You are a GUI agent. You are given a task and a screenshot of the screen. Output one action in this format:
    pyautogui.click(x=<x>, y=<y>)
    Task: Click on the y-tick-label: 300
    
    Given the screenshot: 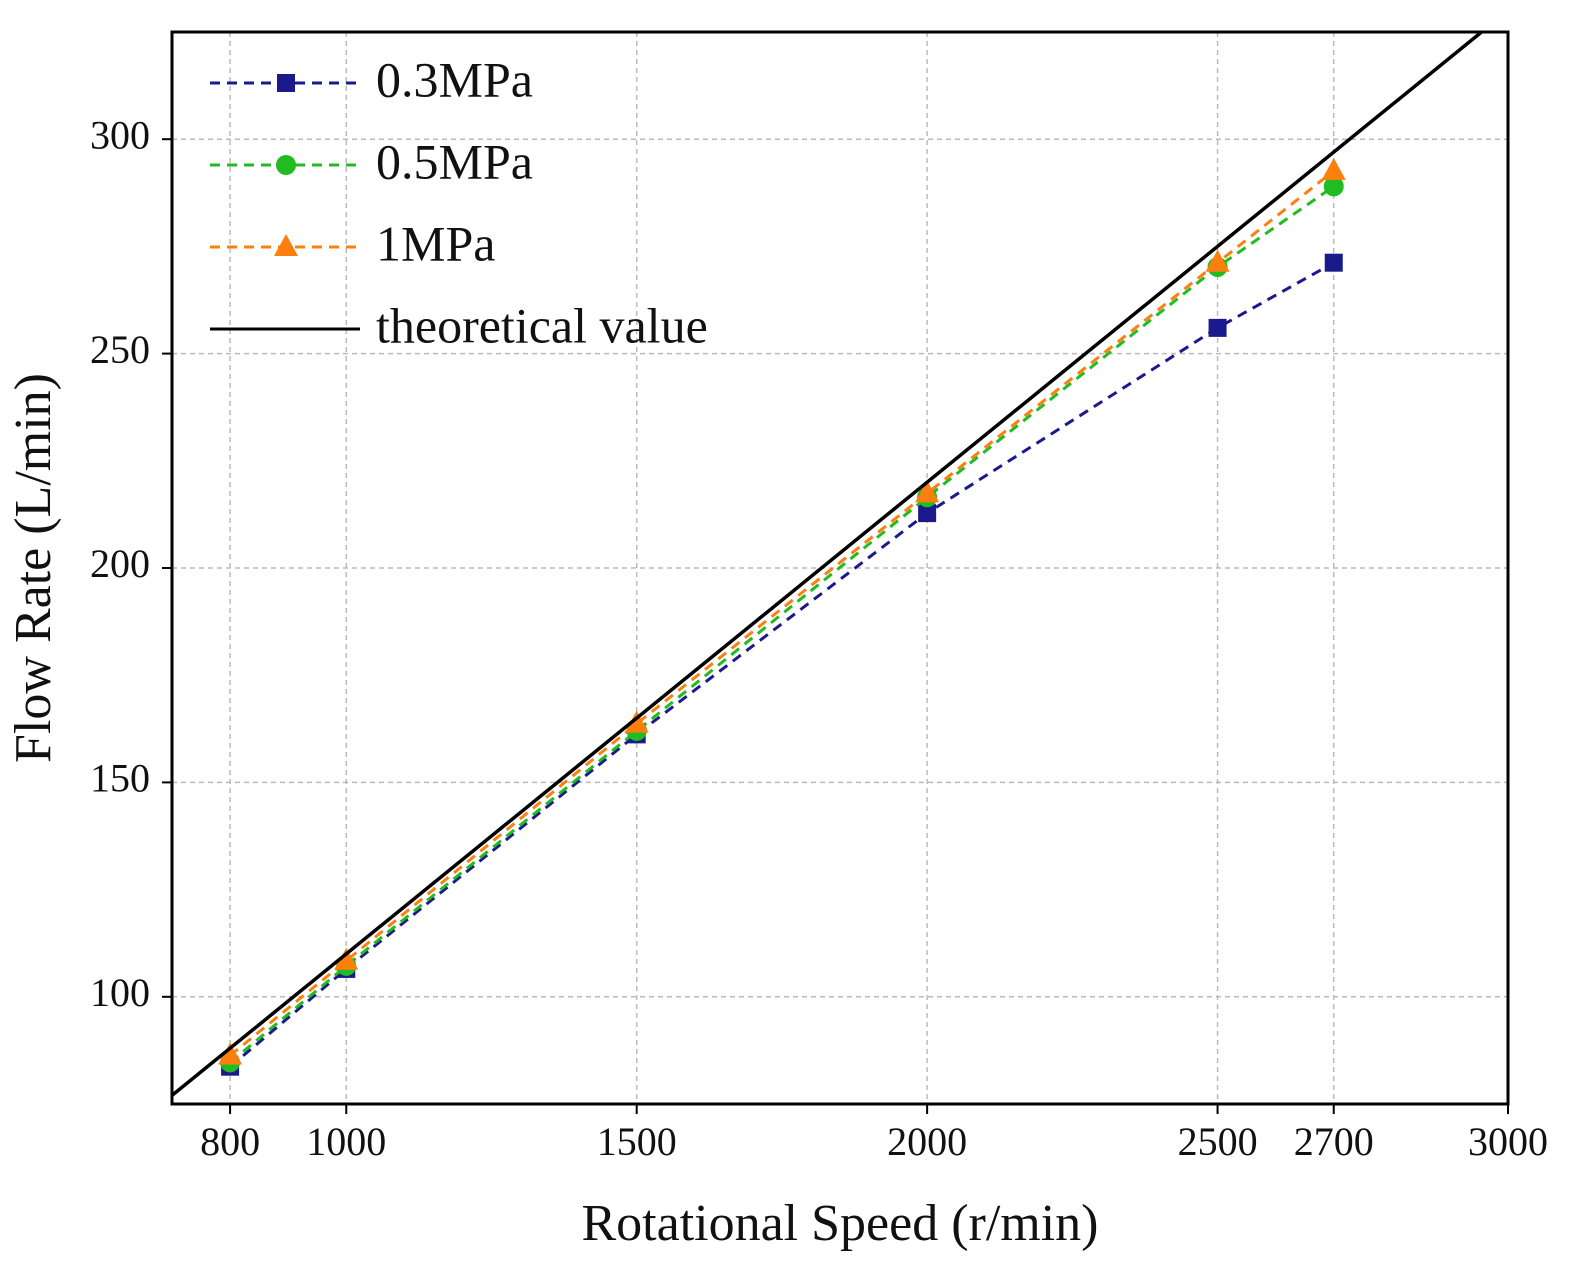 What is the action you would take?
    pyautogui.click(x=120, y=134)
    